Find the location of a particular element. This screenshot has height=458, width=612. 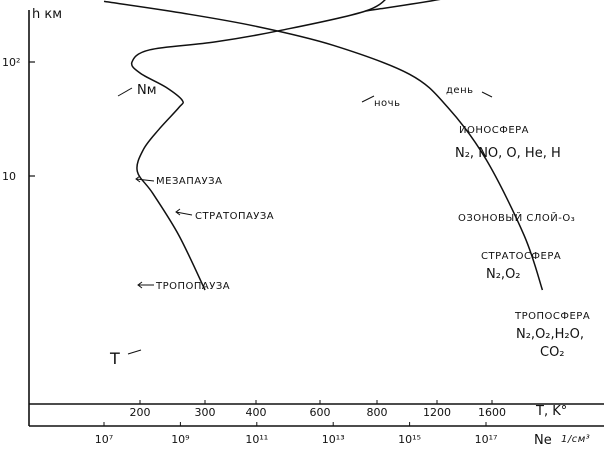

tropopauza-arrow is located at coordinates (145, 285).